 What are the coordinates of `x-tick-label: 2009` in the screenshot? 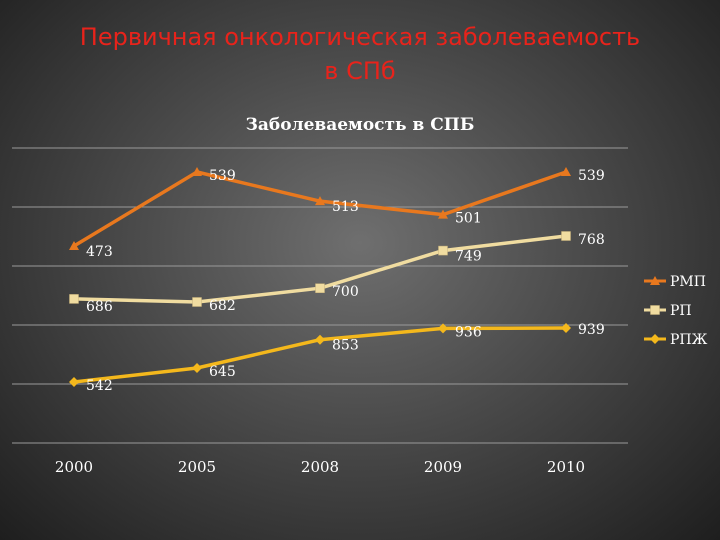 It's located at (443, 467).